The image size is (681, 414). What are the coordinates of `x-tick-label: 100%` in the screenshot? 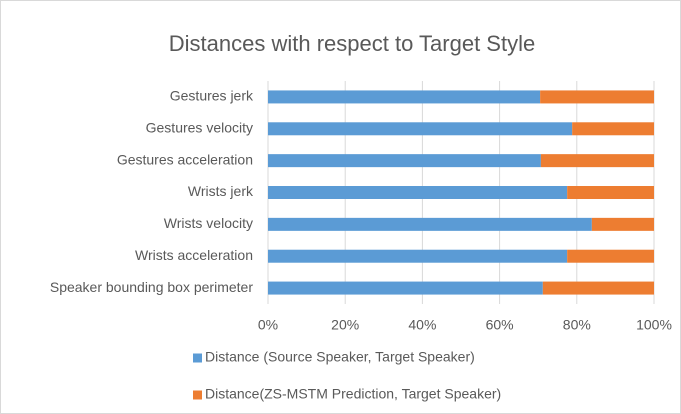 It's located at (654, 325).